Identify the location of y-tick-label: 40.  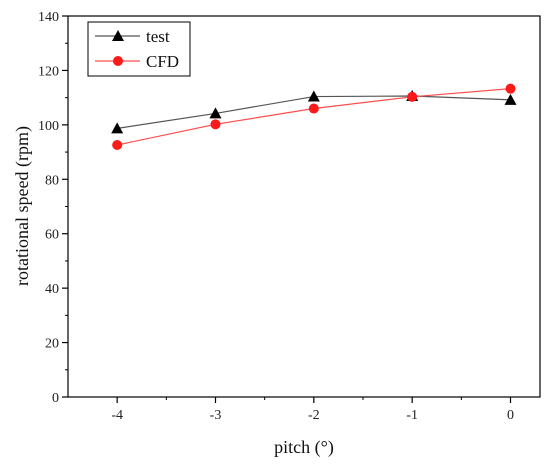
(52, 289).